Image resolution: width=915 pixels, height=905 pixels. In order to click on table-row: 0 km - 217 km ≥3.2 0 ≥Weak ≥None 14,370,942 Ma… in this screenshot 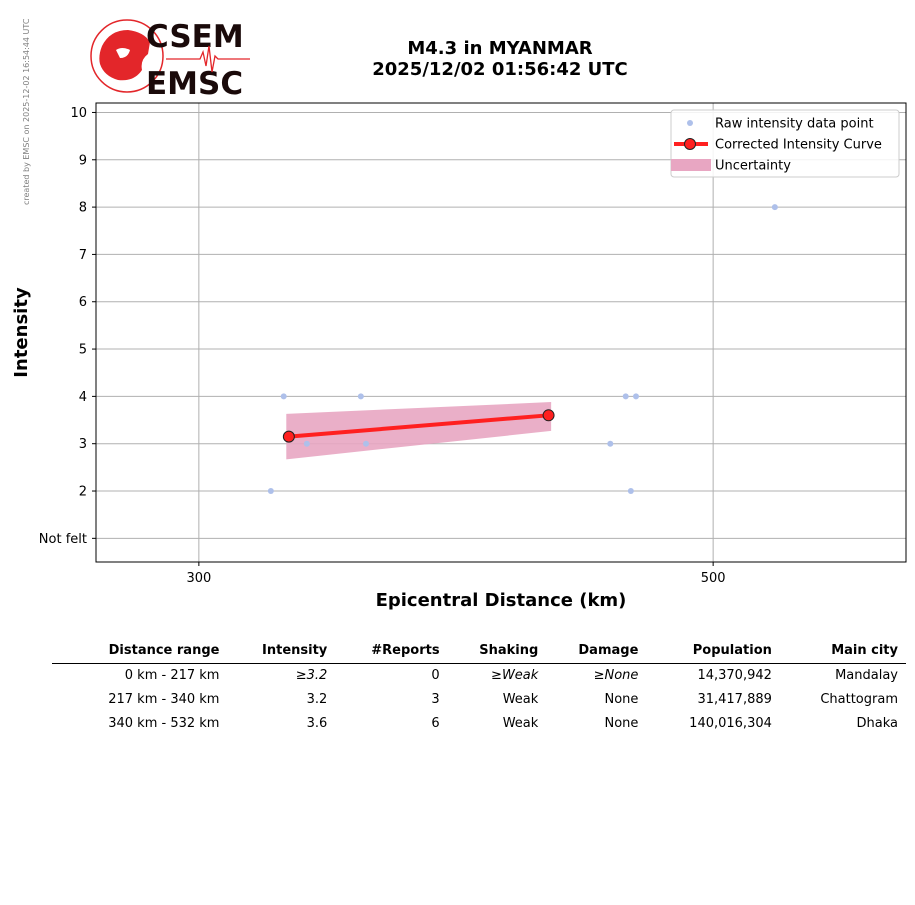, I will do `click(479, 676)`.